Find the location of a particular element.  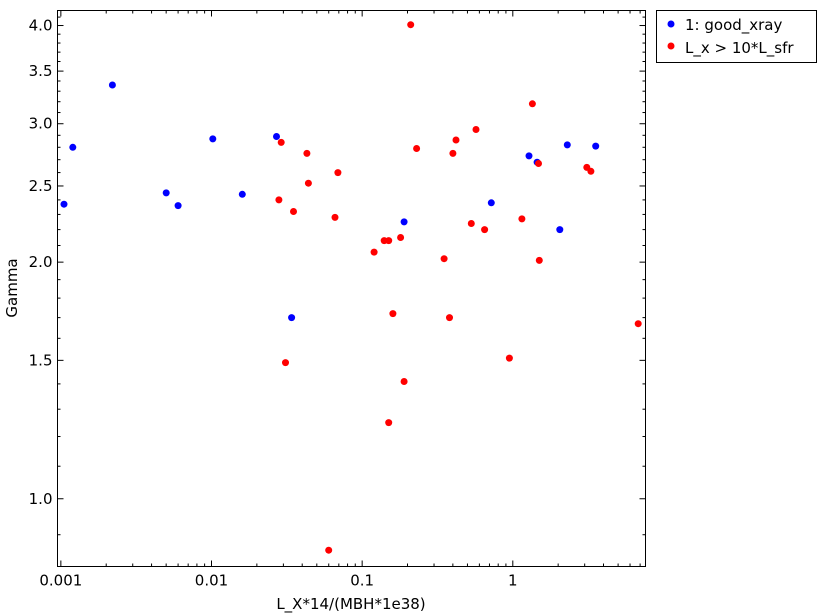

y-axis-label: Gamma is located at coordinates (12, 287).